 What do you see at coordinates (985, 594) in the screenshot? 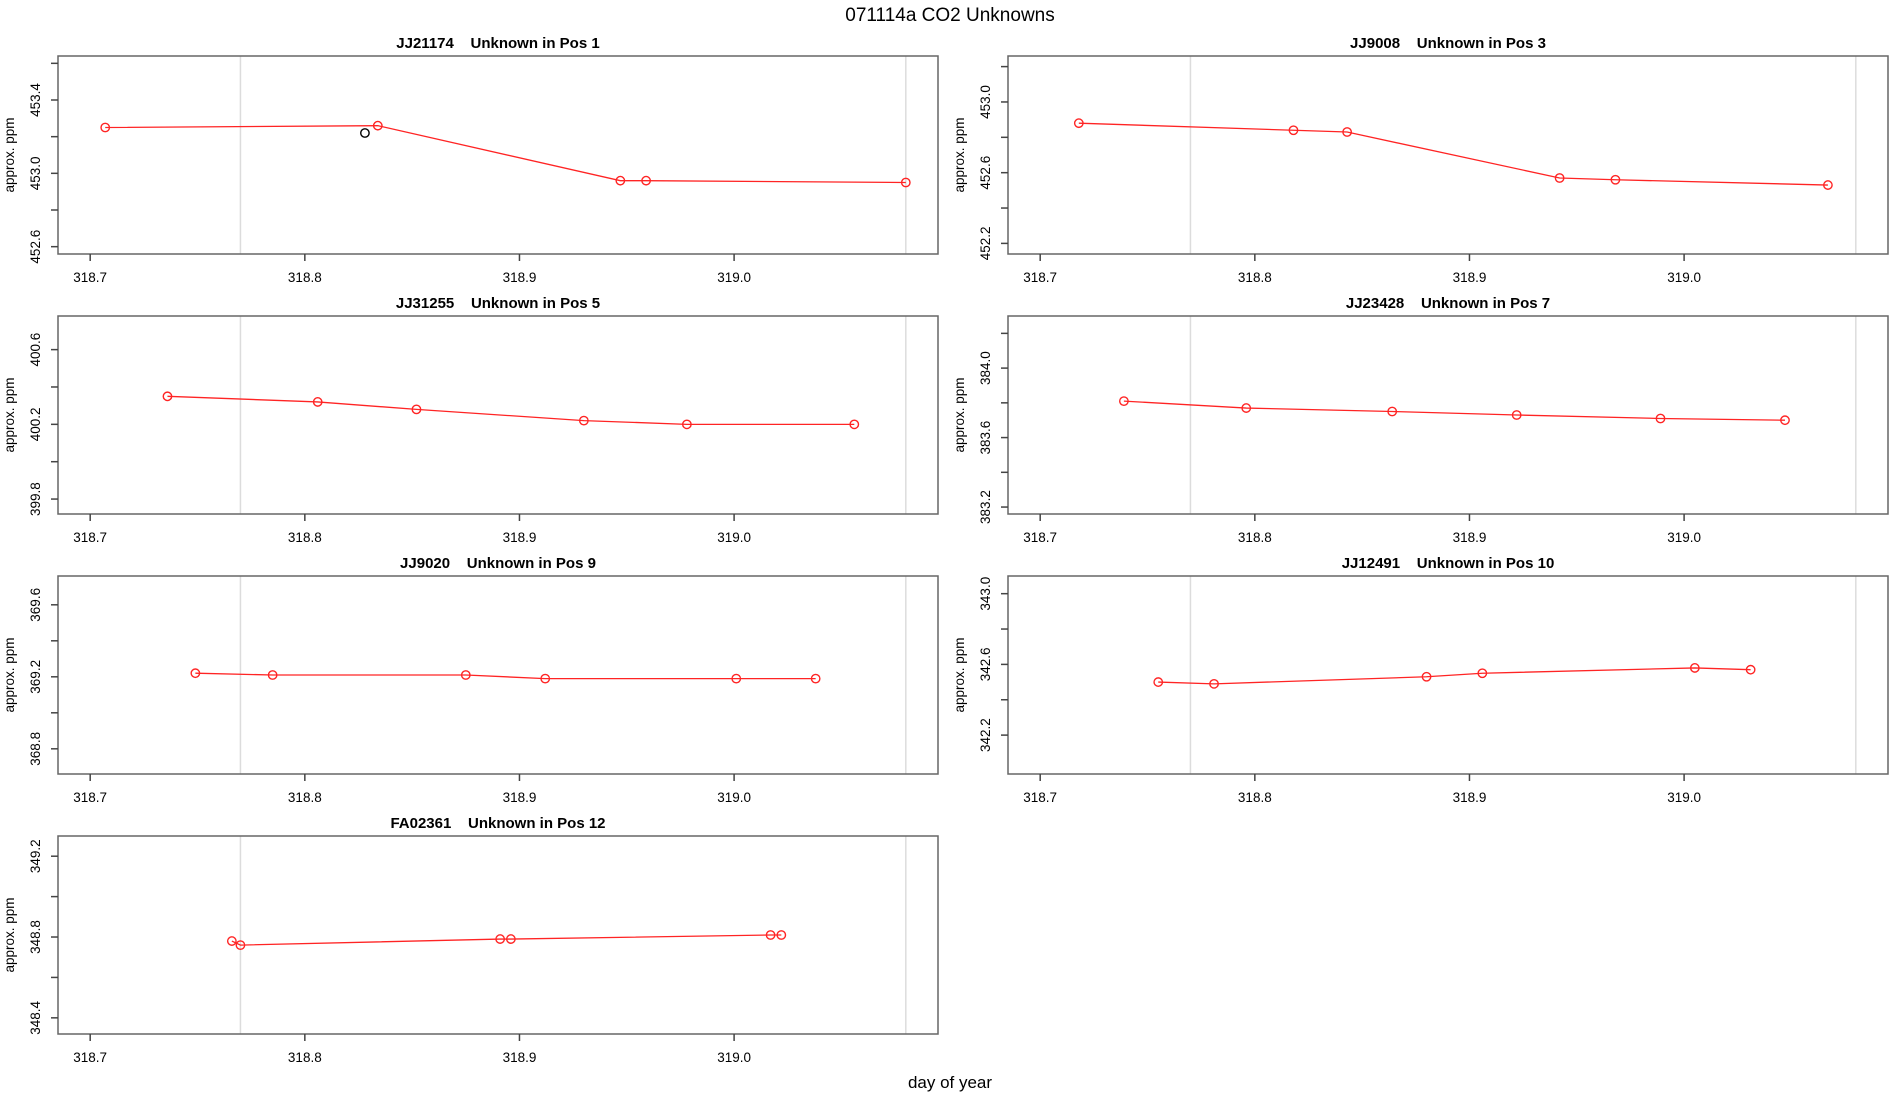
I see `svg-text: 343.0` at bounding box center [985, 594].